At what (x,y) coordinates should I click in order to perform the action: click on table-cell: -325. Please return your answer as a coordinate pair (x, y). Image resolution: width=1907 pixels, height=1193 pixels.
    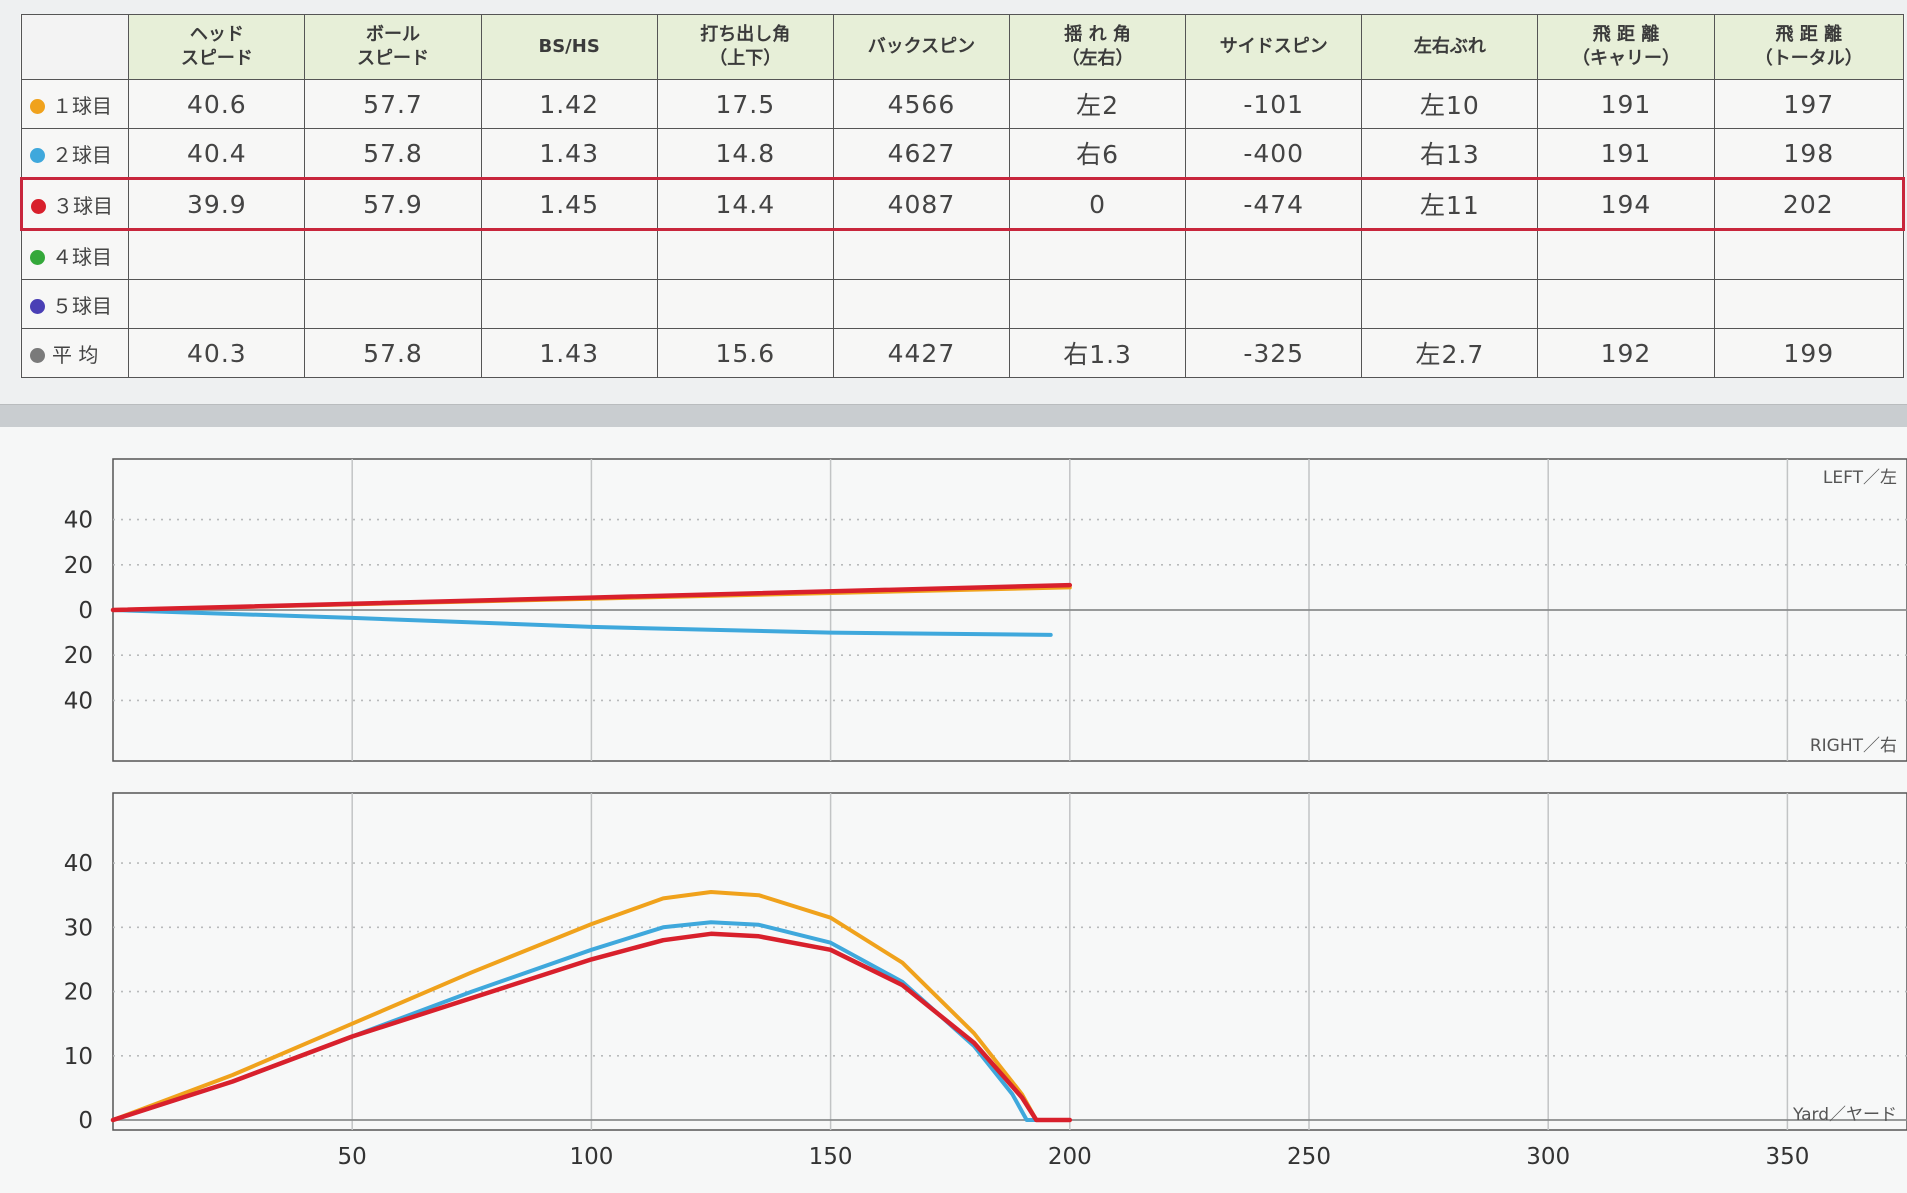
    Looking at the image, I should click on (1274, 353).